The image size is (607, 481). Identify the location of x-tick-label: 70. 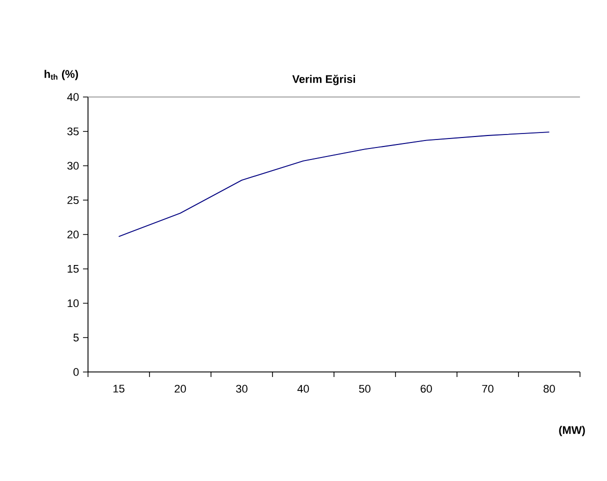
(488, 388).